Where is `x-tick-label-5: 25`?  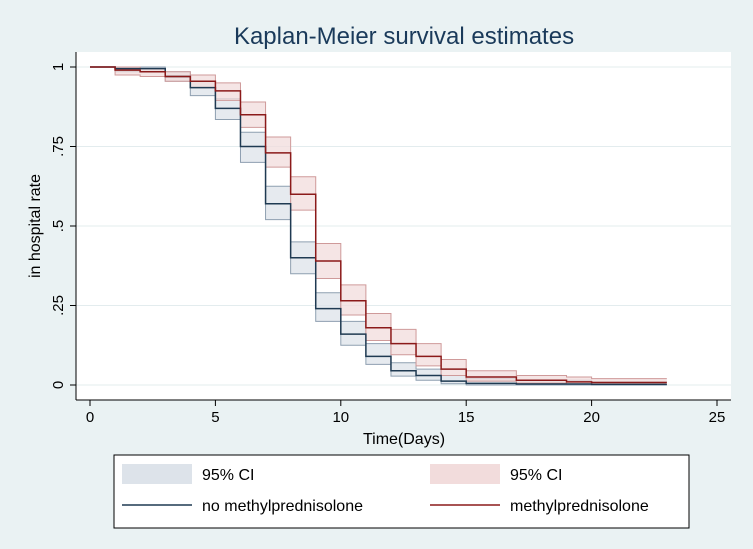 x-tick-label-5: 25 is located at coordinates (717, 417).